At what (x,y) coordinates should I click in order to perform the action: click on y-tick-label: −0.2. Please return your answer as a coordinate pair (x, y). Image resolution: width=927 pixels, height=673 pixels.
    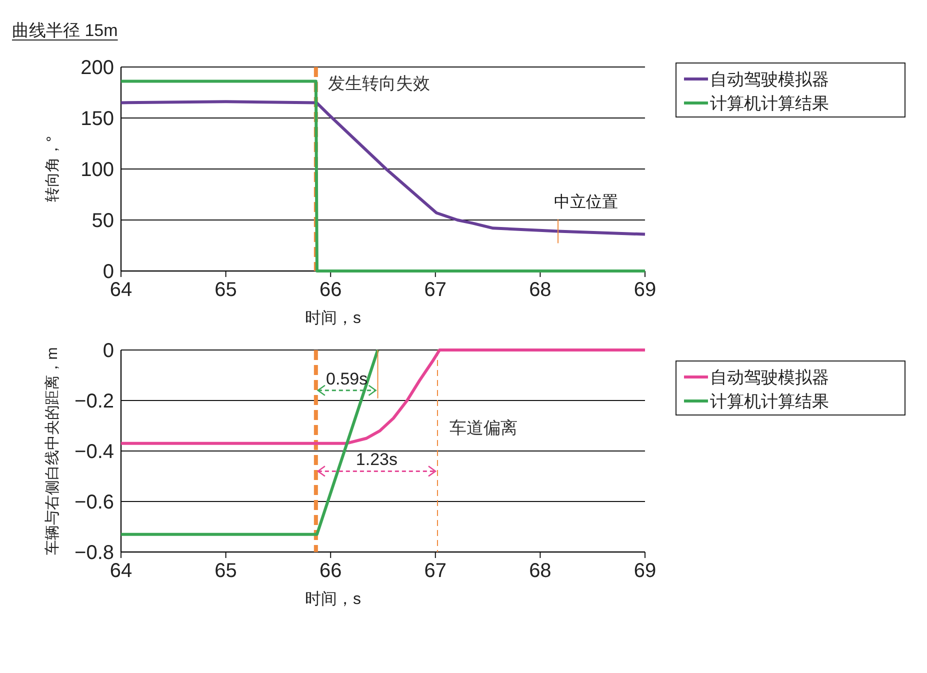
    Looking at the image, I should click on (94, 401).